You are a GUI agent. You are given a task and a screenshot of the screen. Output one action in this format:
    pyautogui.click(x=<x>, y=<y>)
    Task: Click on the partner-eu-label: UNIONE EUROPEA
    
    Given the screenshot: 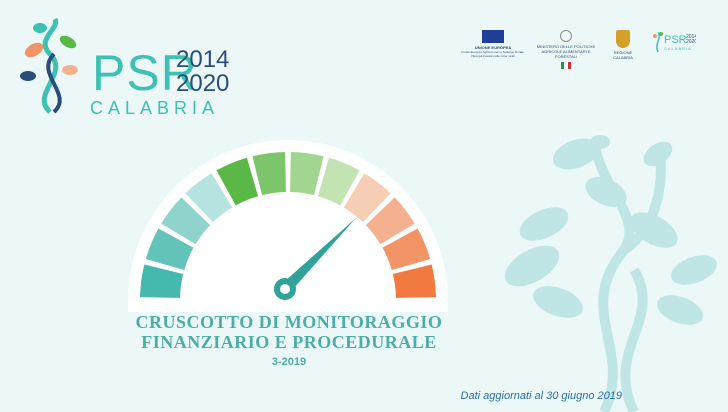 What is the action you would take?
    pyautogui.click(x=493, y=47)
    